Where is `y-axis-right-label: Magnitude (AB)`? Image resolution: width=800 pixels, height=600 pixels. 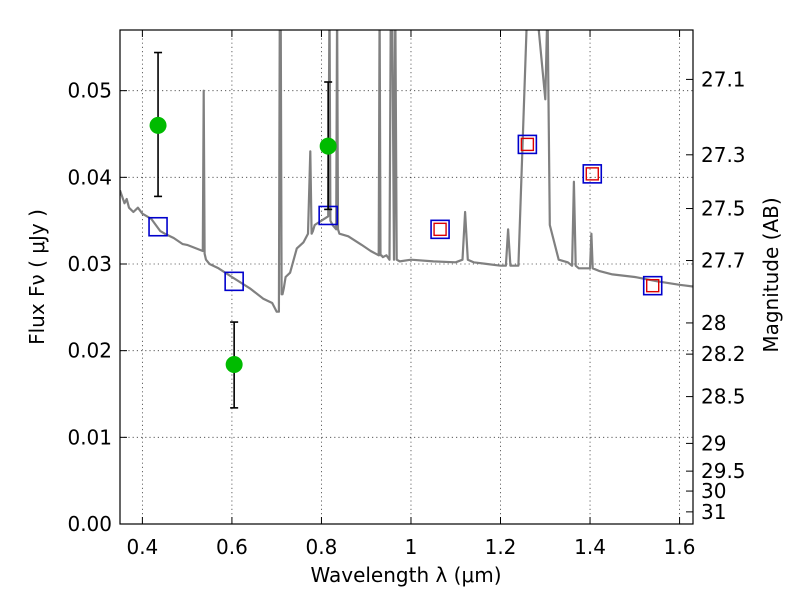
y-axis-right-label: Magnitude (AB) is located at coordinates (771, 274).